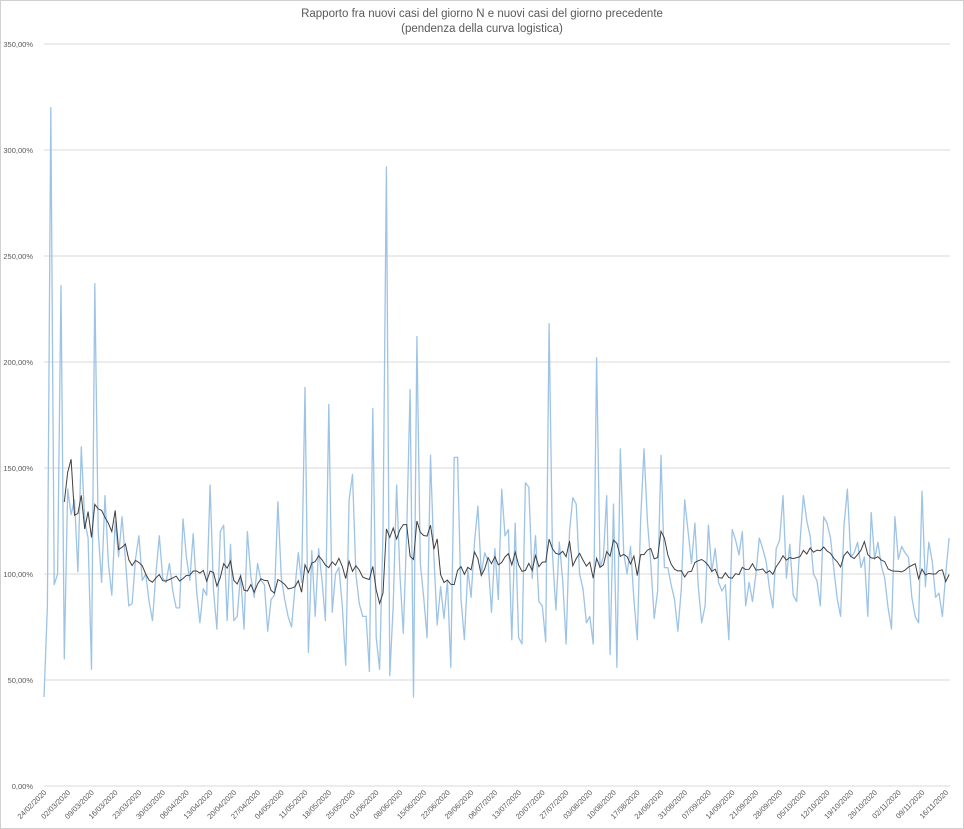 Image resolution: width=964 pixels, height=829 pixels. I want to click on y-tick-label: 100,00%, so click(18, 574).